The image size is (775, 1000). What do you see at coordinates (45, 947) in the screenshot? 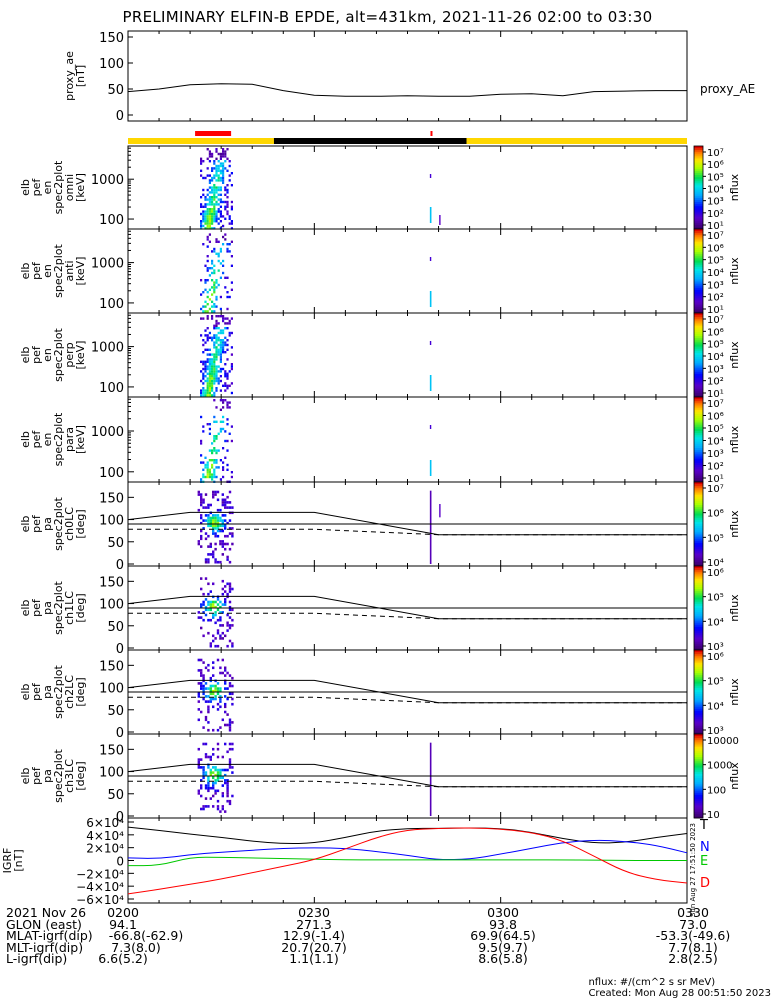
I see `row-label: MLT-igrf(dip)` at bounding box center [45, 947].